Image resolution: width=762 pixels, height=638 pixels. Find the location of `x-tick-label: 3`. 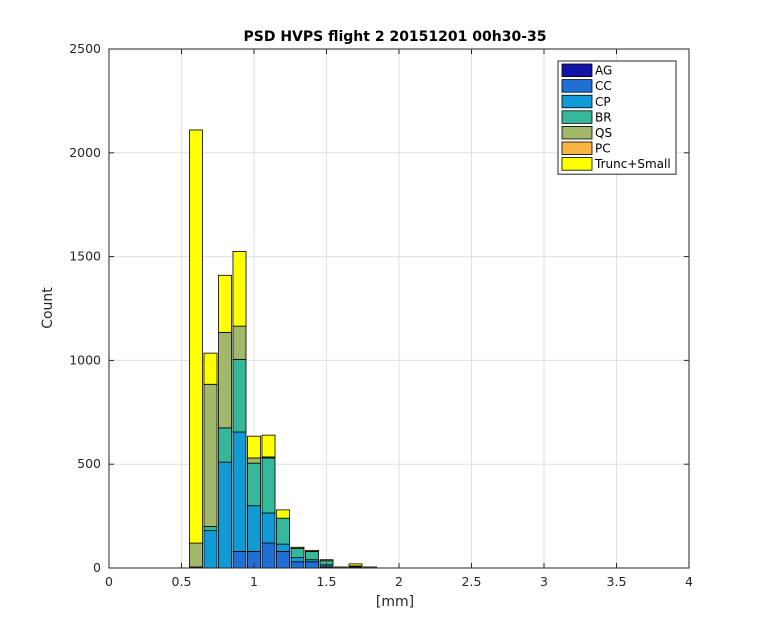

x-tick-label: 3 is located at coordinates (544, 581).